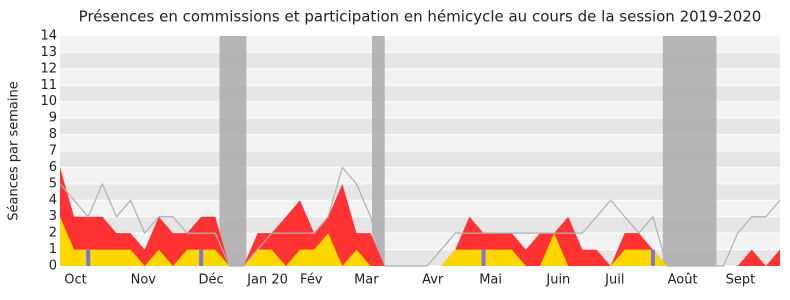 The image size is (790, 300). What do you see at coordinates (683, 280) in the screenshot?
I see `x-tick-label: Août` at bounding box center [683, 280].